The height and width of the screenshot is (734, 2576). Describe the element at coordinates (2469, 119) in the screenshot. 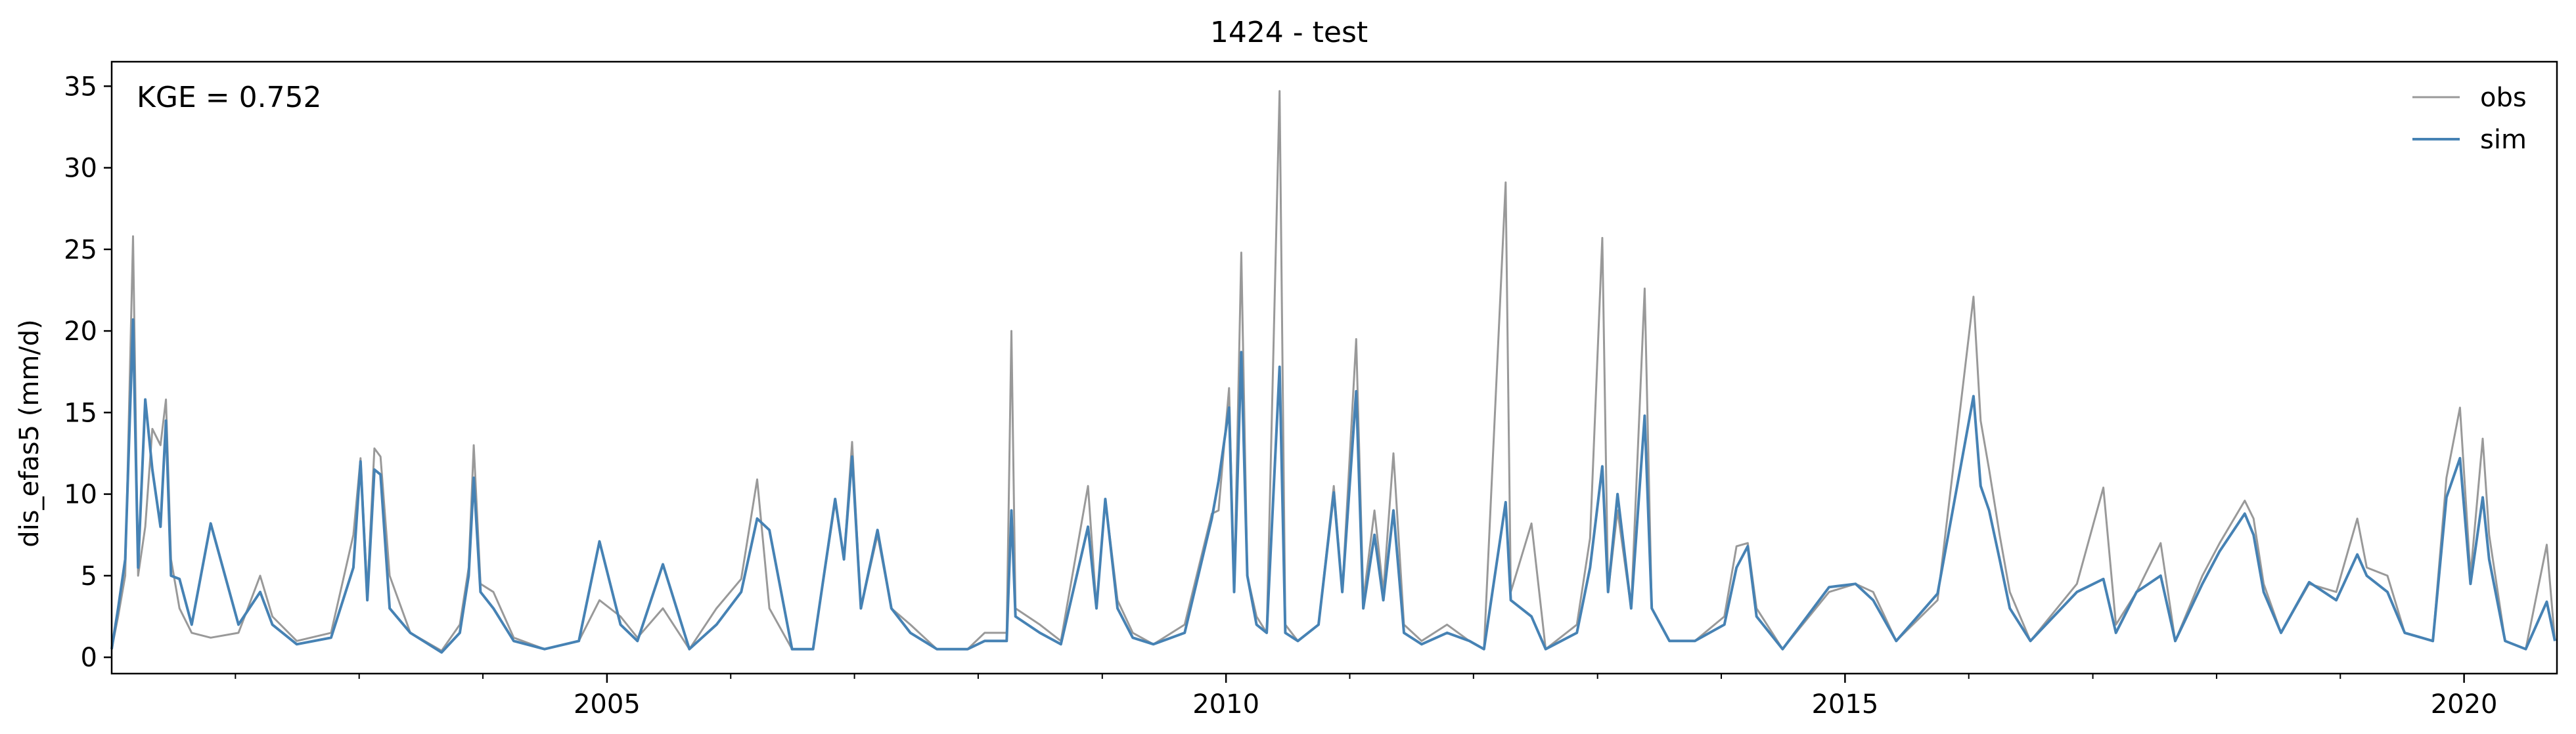

I see `legend: obs sim` at that location.